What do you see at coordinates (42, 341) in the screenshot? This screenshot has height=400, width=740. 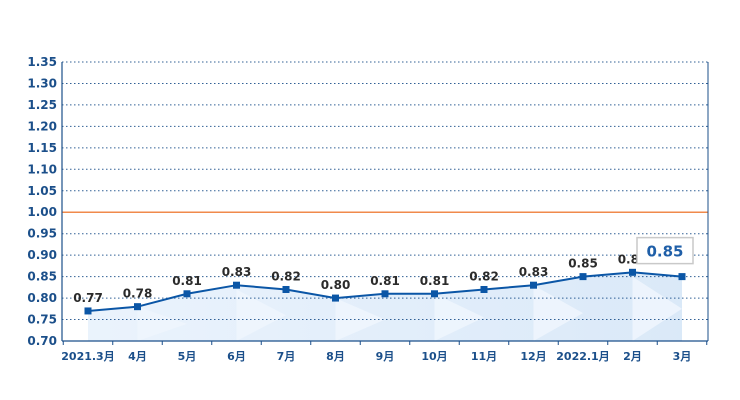 I see `y-tick-label: 0.70` at bounding box center [42, 341].